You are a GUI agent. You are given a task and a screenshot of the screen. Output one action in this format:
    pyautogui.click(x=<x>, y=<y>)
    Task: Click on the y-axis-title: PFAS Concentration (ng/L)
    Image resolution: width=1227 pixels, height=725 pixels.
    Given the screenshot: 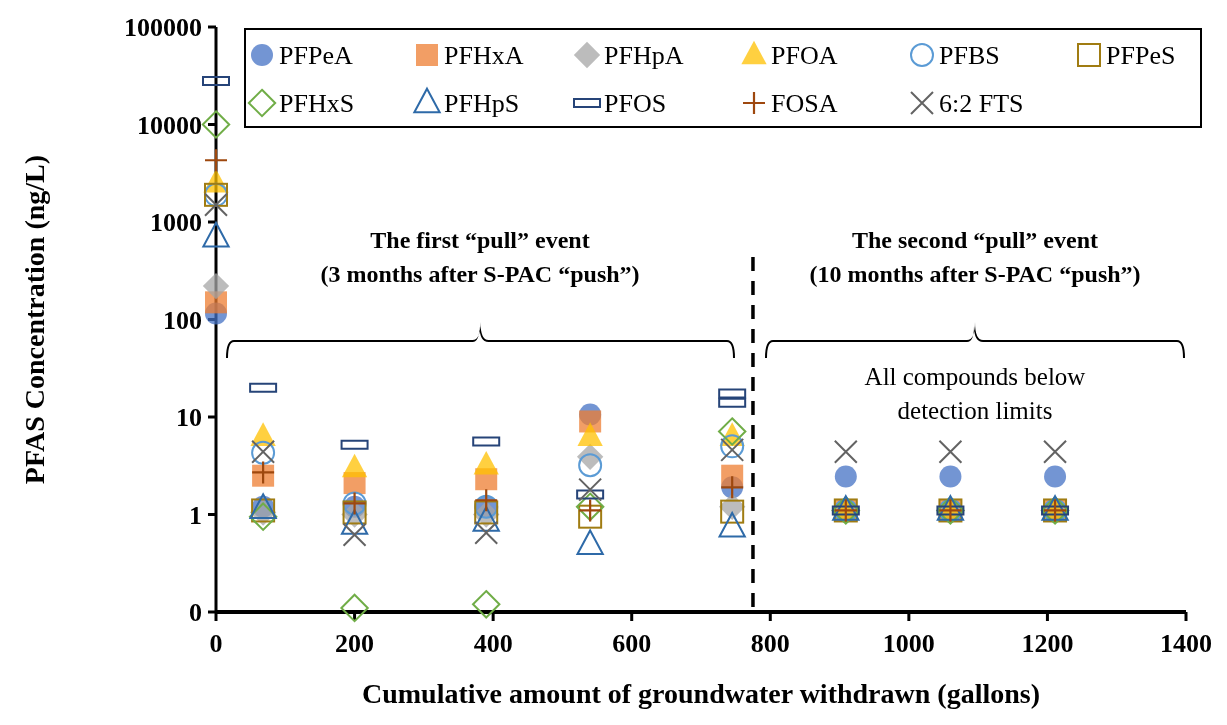 What is the action you would take?
    pyautogui.click(x=34, y=319)
    